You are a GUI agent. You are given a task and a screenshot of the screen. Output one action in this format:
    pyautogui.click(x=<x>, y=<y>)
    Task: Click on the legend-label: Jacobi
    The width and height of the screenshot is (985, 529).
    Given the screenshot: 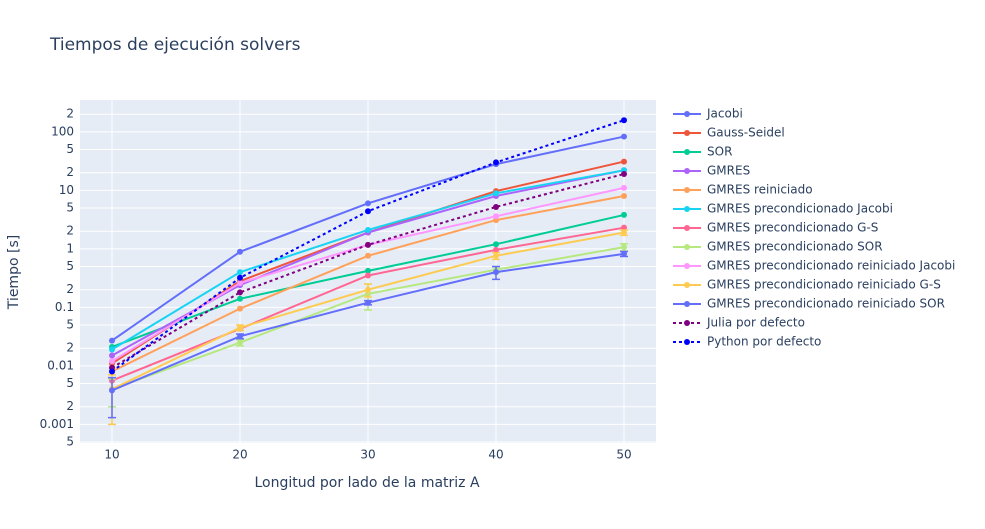 What is the action you would take?
    pyautogui.click(x=724, y=114)
    